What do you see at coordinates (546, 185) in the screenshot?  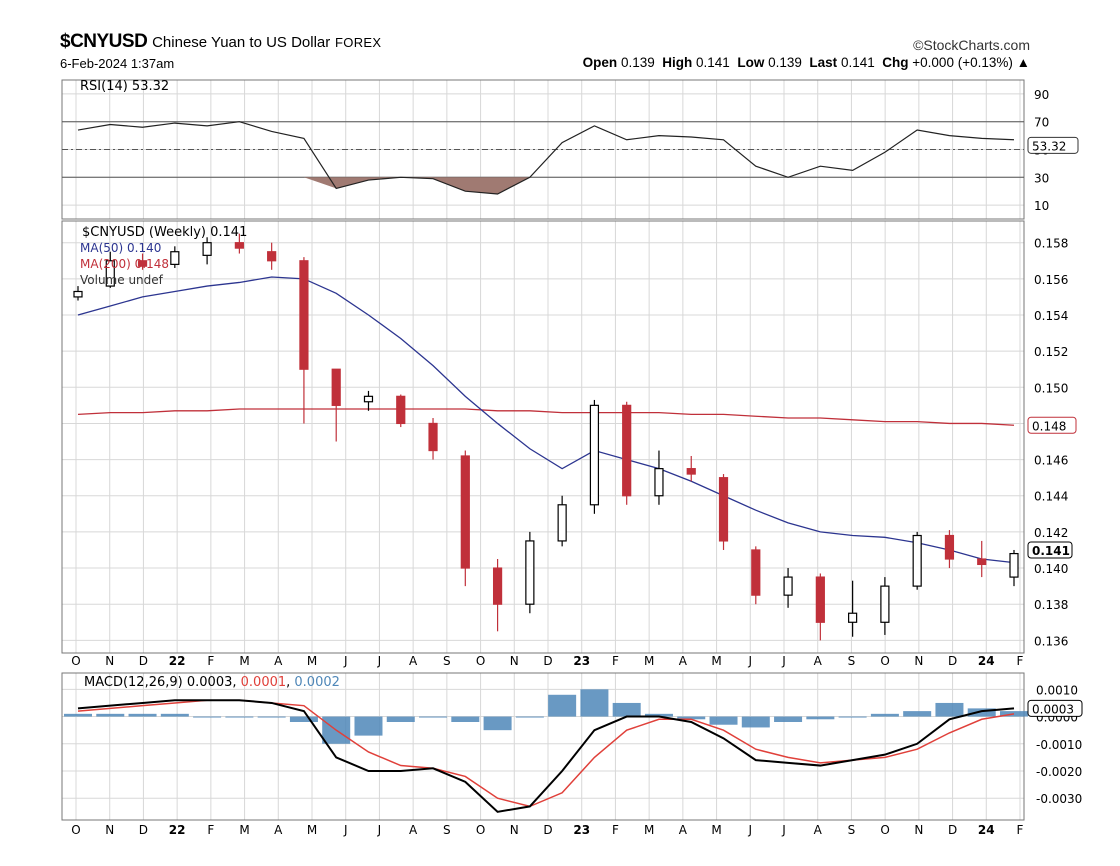 I see `rsi-oversold-fill` at bounding box center [546, 185].